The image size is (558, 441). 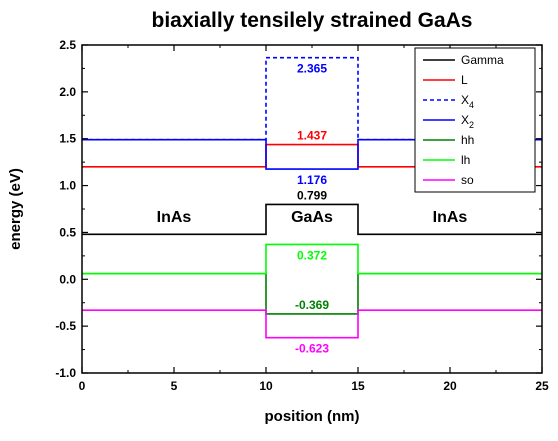 I want to click on chart-title: biaxially tensilely strained GaAs, so click(x=312, y=20).